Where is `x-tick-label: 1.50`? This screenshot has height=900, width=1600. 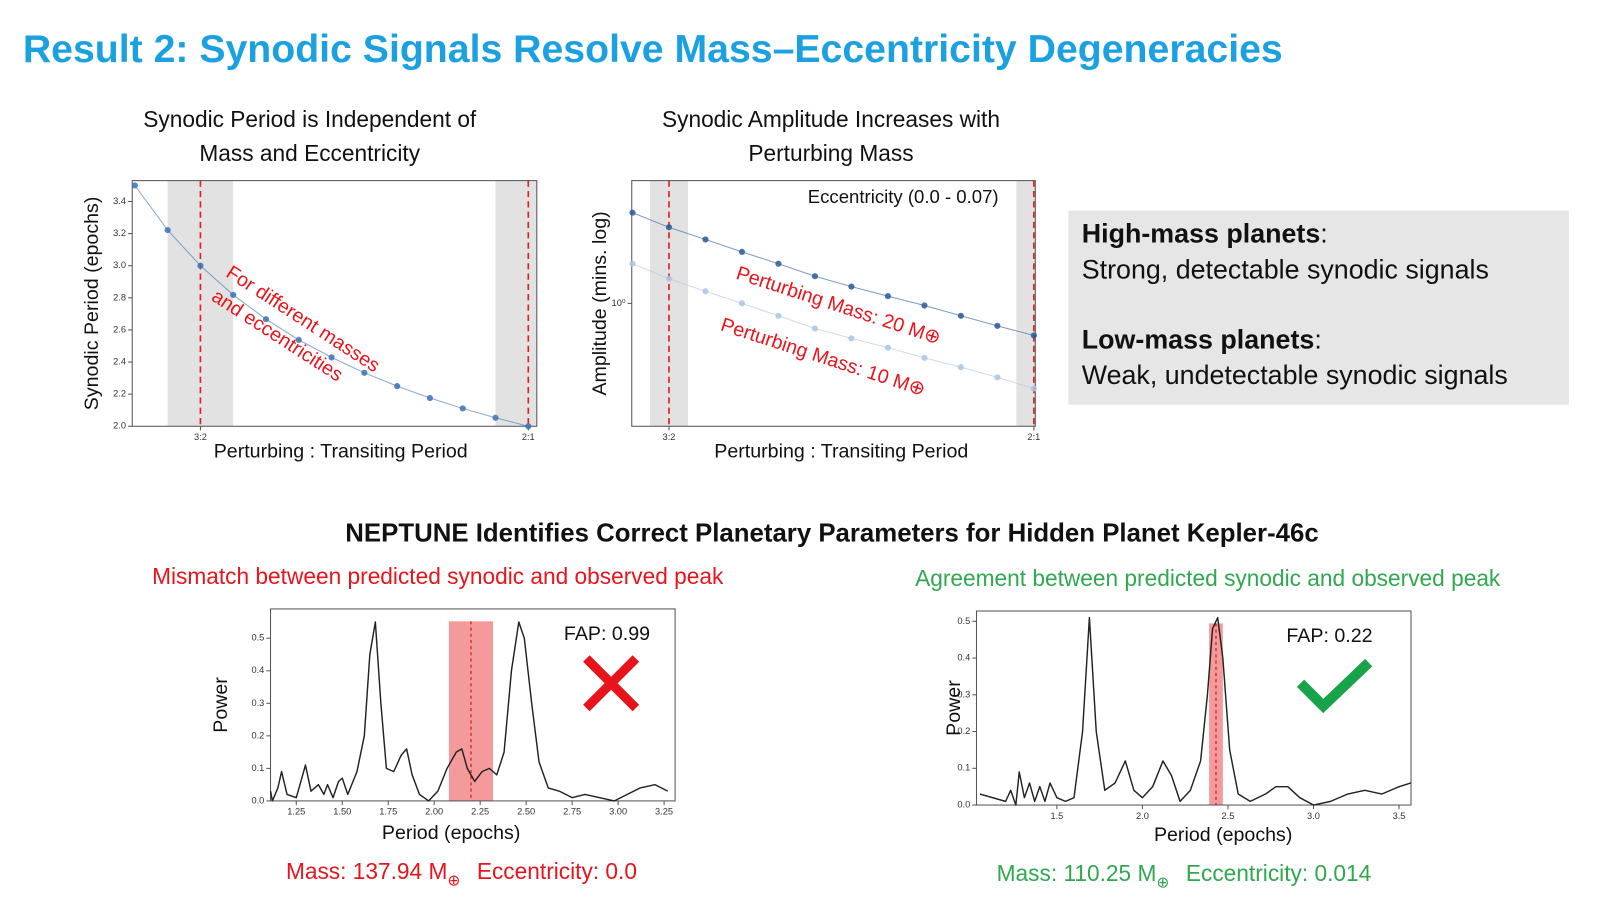
x-tick-label: 1.50 is located at coordinates (342, 812).